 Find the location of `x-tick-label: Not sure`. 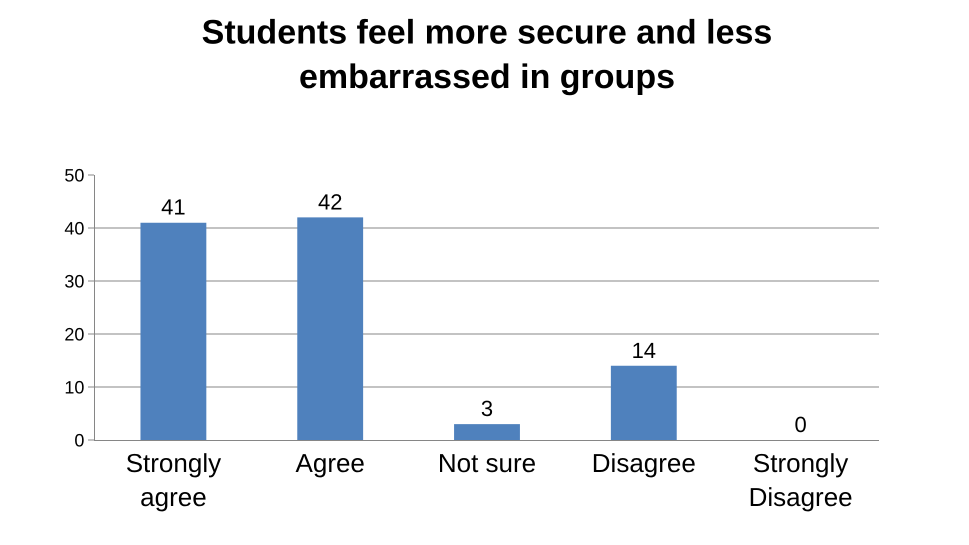

x-tick-label: Not sure is located at coordinates (487, 463).